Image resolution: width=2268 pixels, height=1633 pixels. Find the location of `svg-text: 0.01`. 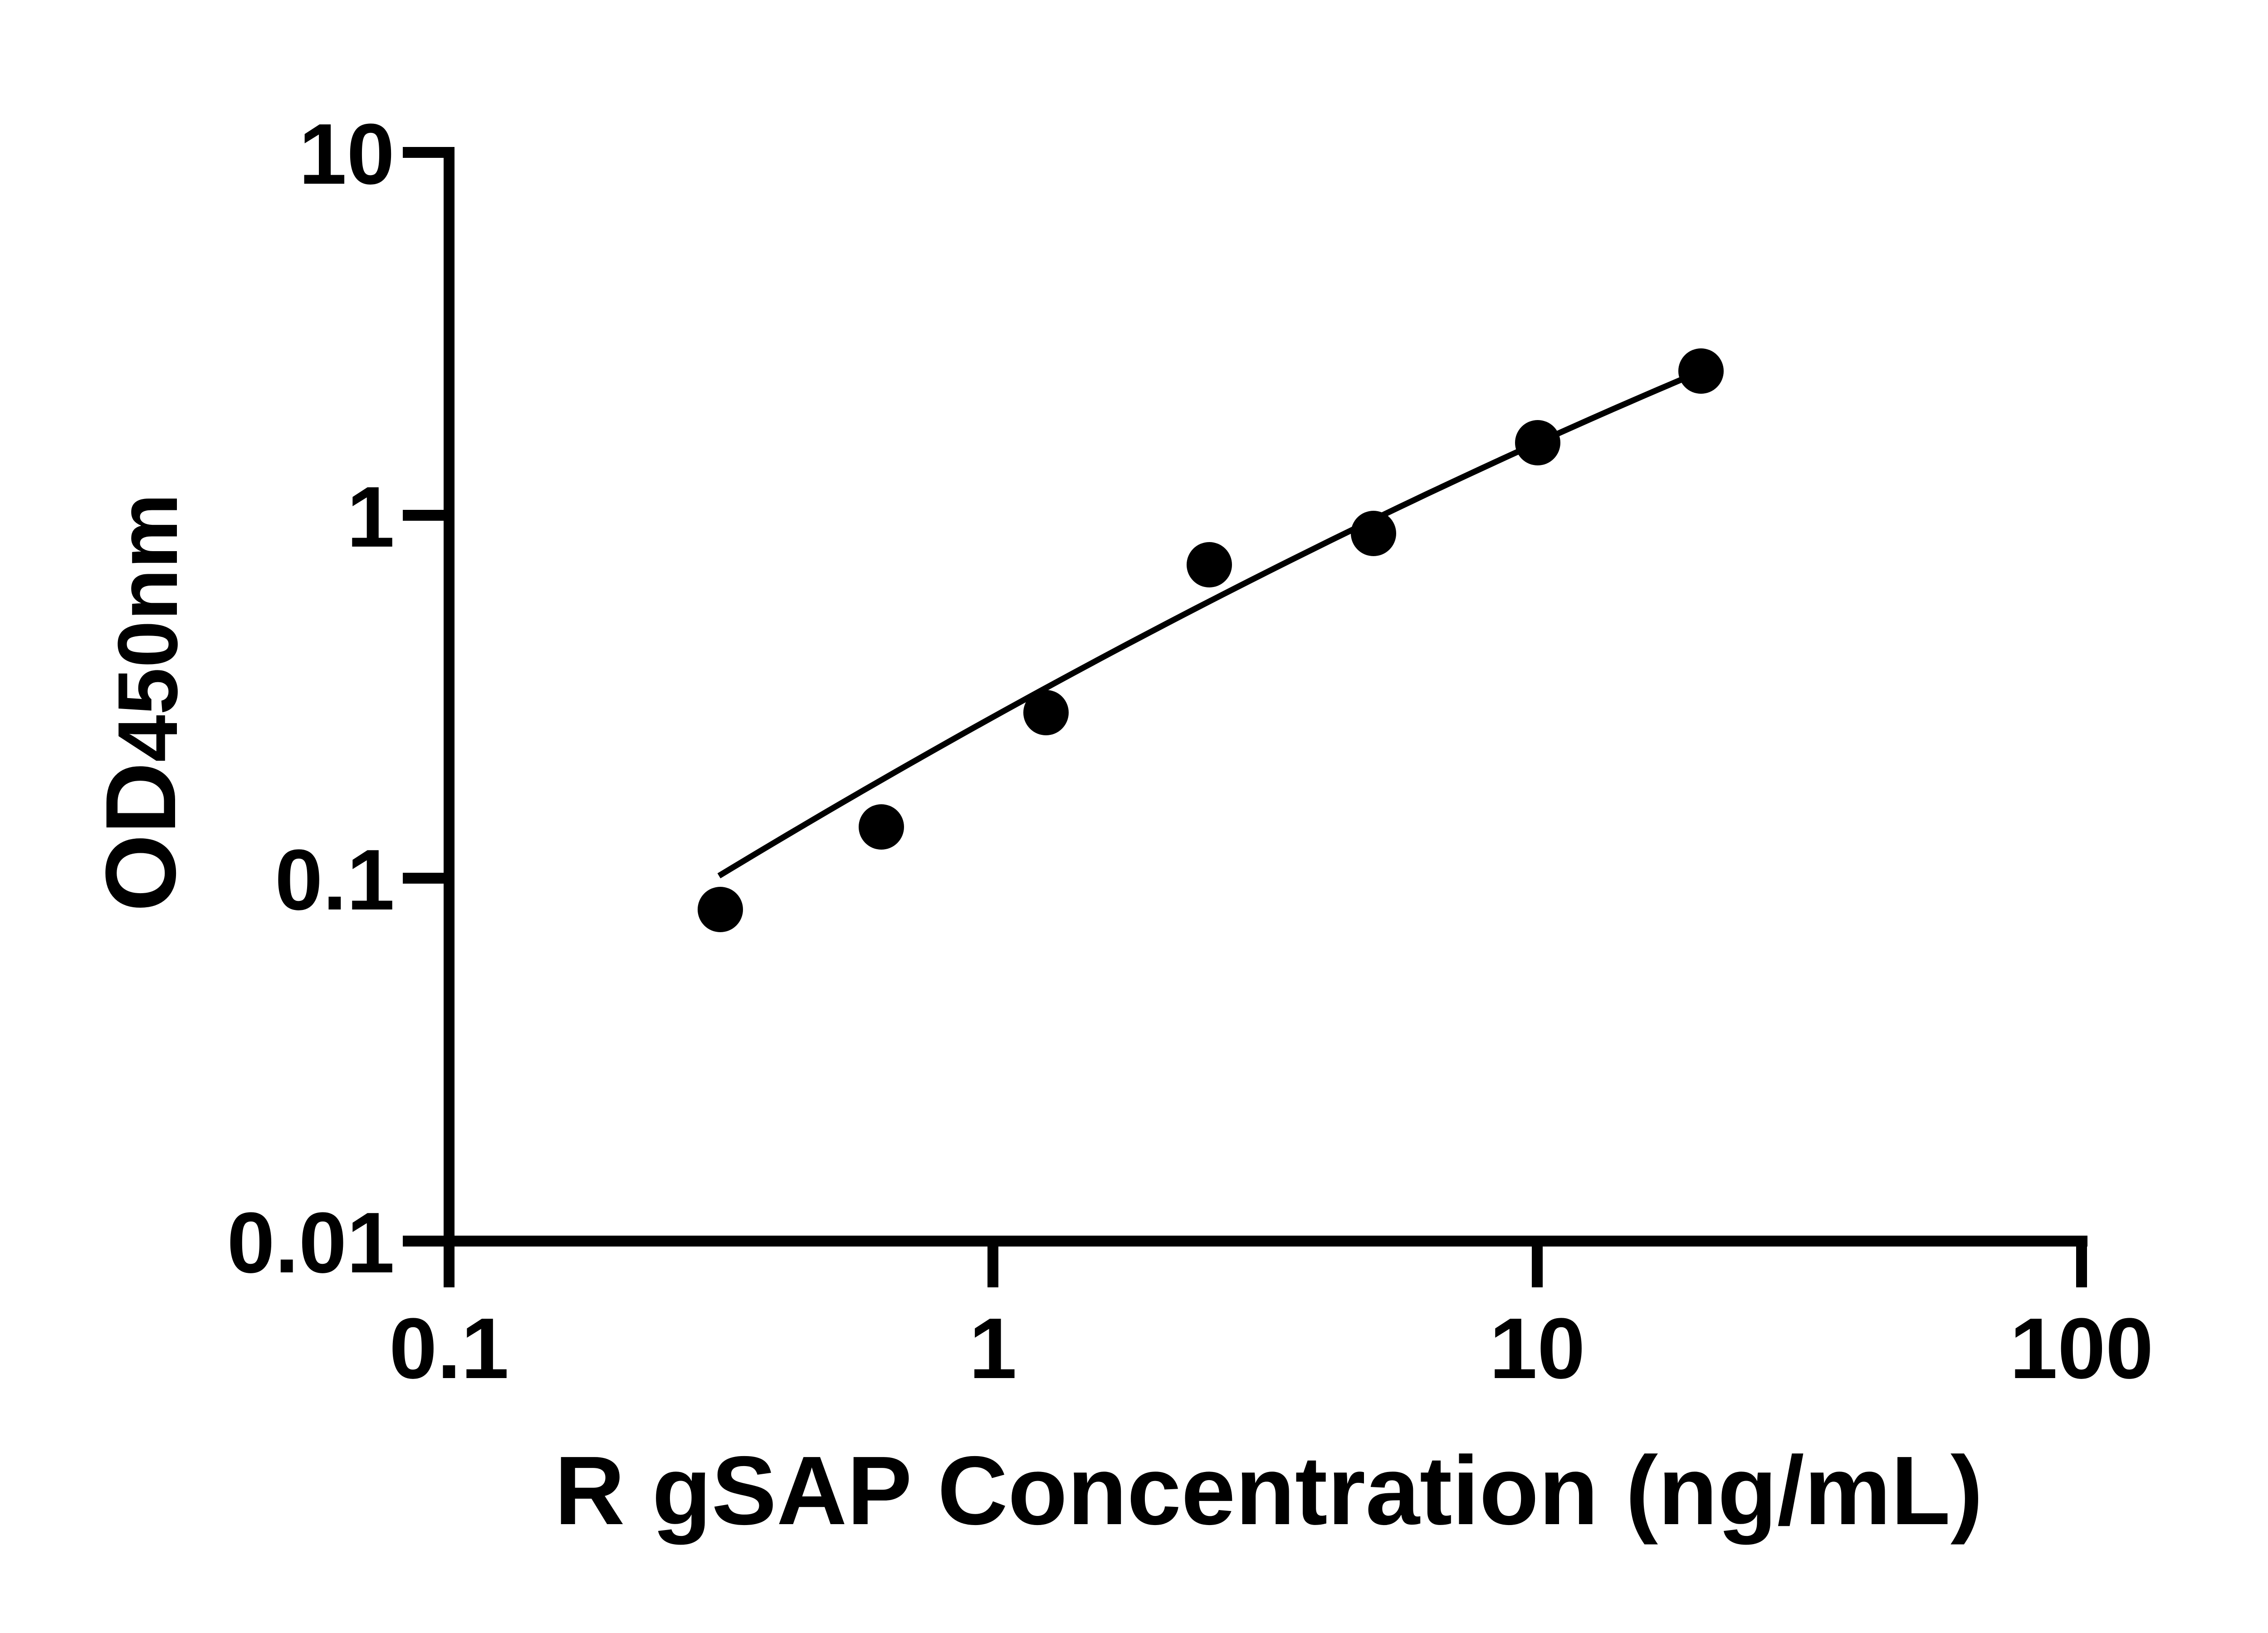

svg-text: 0.01 is located at coordinates (311, 1243).